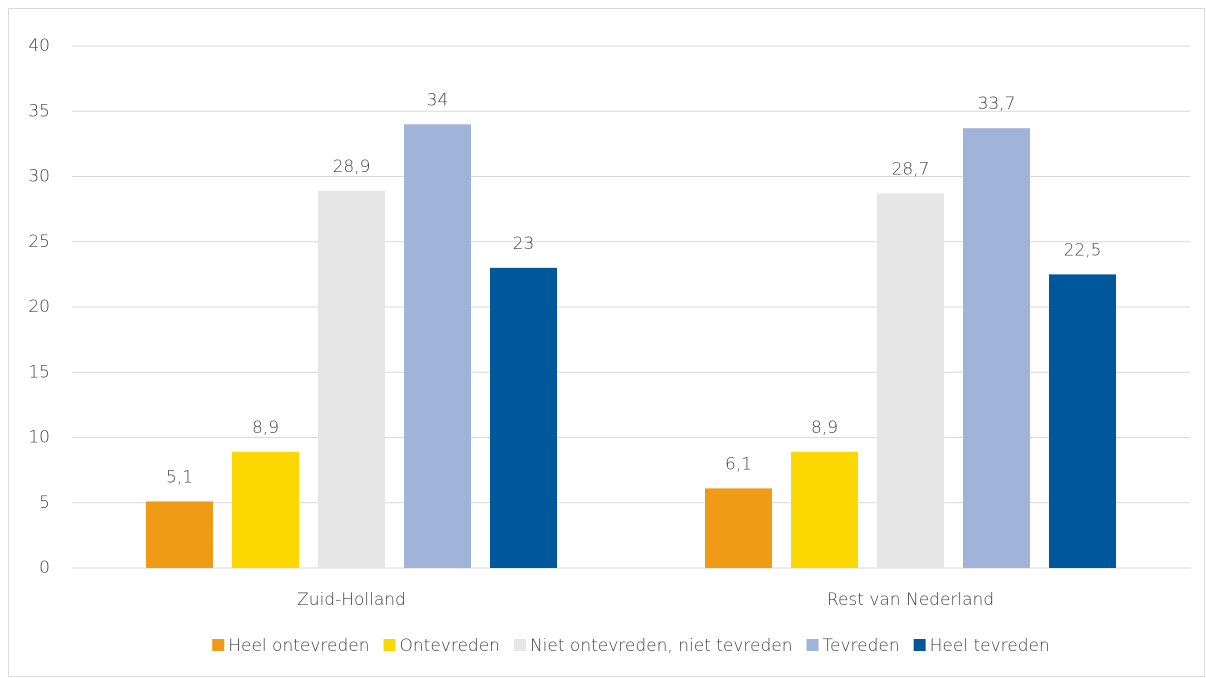  I want to click on data-label: 34, so click(438, 100).